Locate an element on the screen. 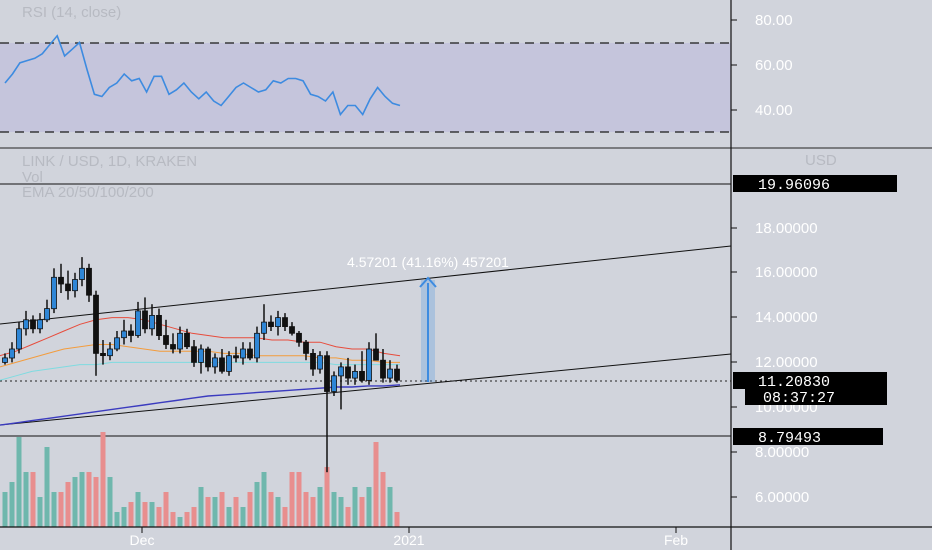 The width and height of the screenshot is (932, 550). upper-level-tag: 19.96096 is located at coordinates (815, 184).